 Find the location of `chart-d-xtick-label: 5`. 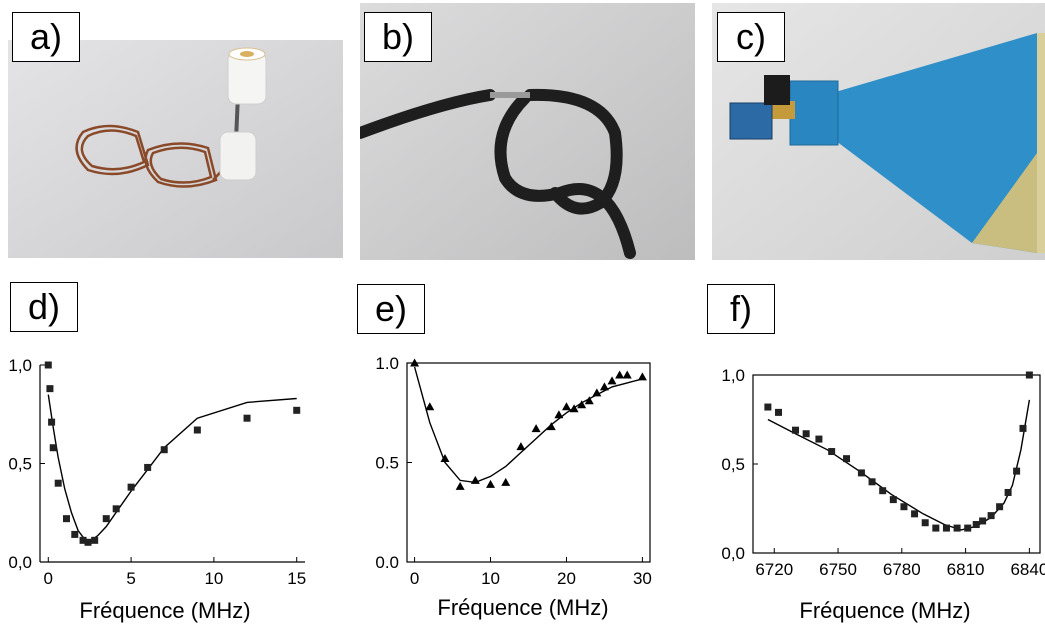

chart-d-xtick-label: 5 is located at coordinates (130, 578).